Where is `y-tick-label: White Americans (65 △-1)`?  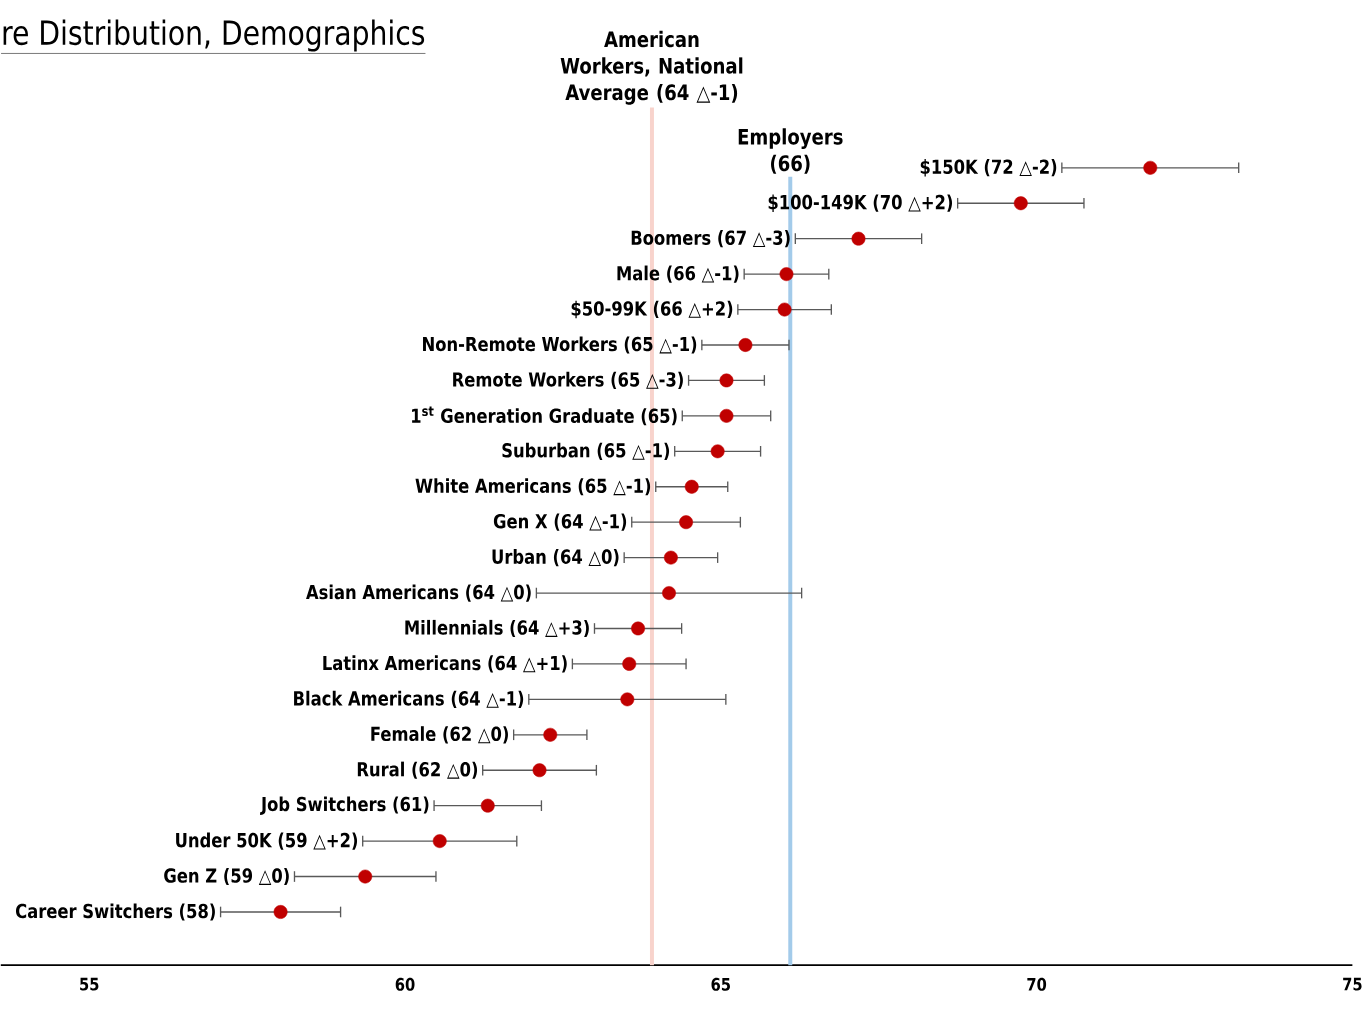 y-tick-label: White Americans (65 △-1) is located at coordinates (533, 487).